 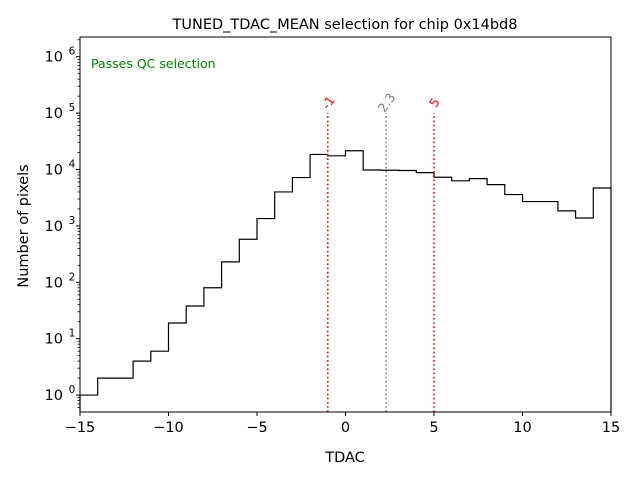 What do you see at coordinates (168, 428) in the screenshot?
I see `x-tick-label: −10` at bounding box center [168, 428].